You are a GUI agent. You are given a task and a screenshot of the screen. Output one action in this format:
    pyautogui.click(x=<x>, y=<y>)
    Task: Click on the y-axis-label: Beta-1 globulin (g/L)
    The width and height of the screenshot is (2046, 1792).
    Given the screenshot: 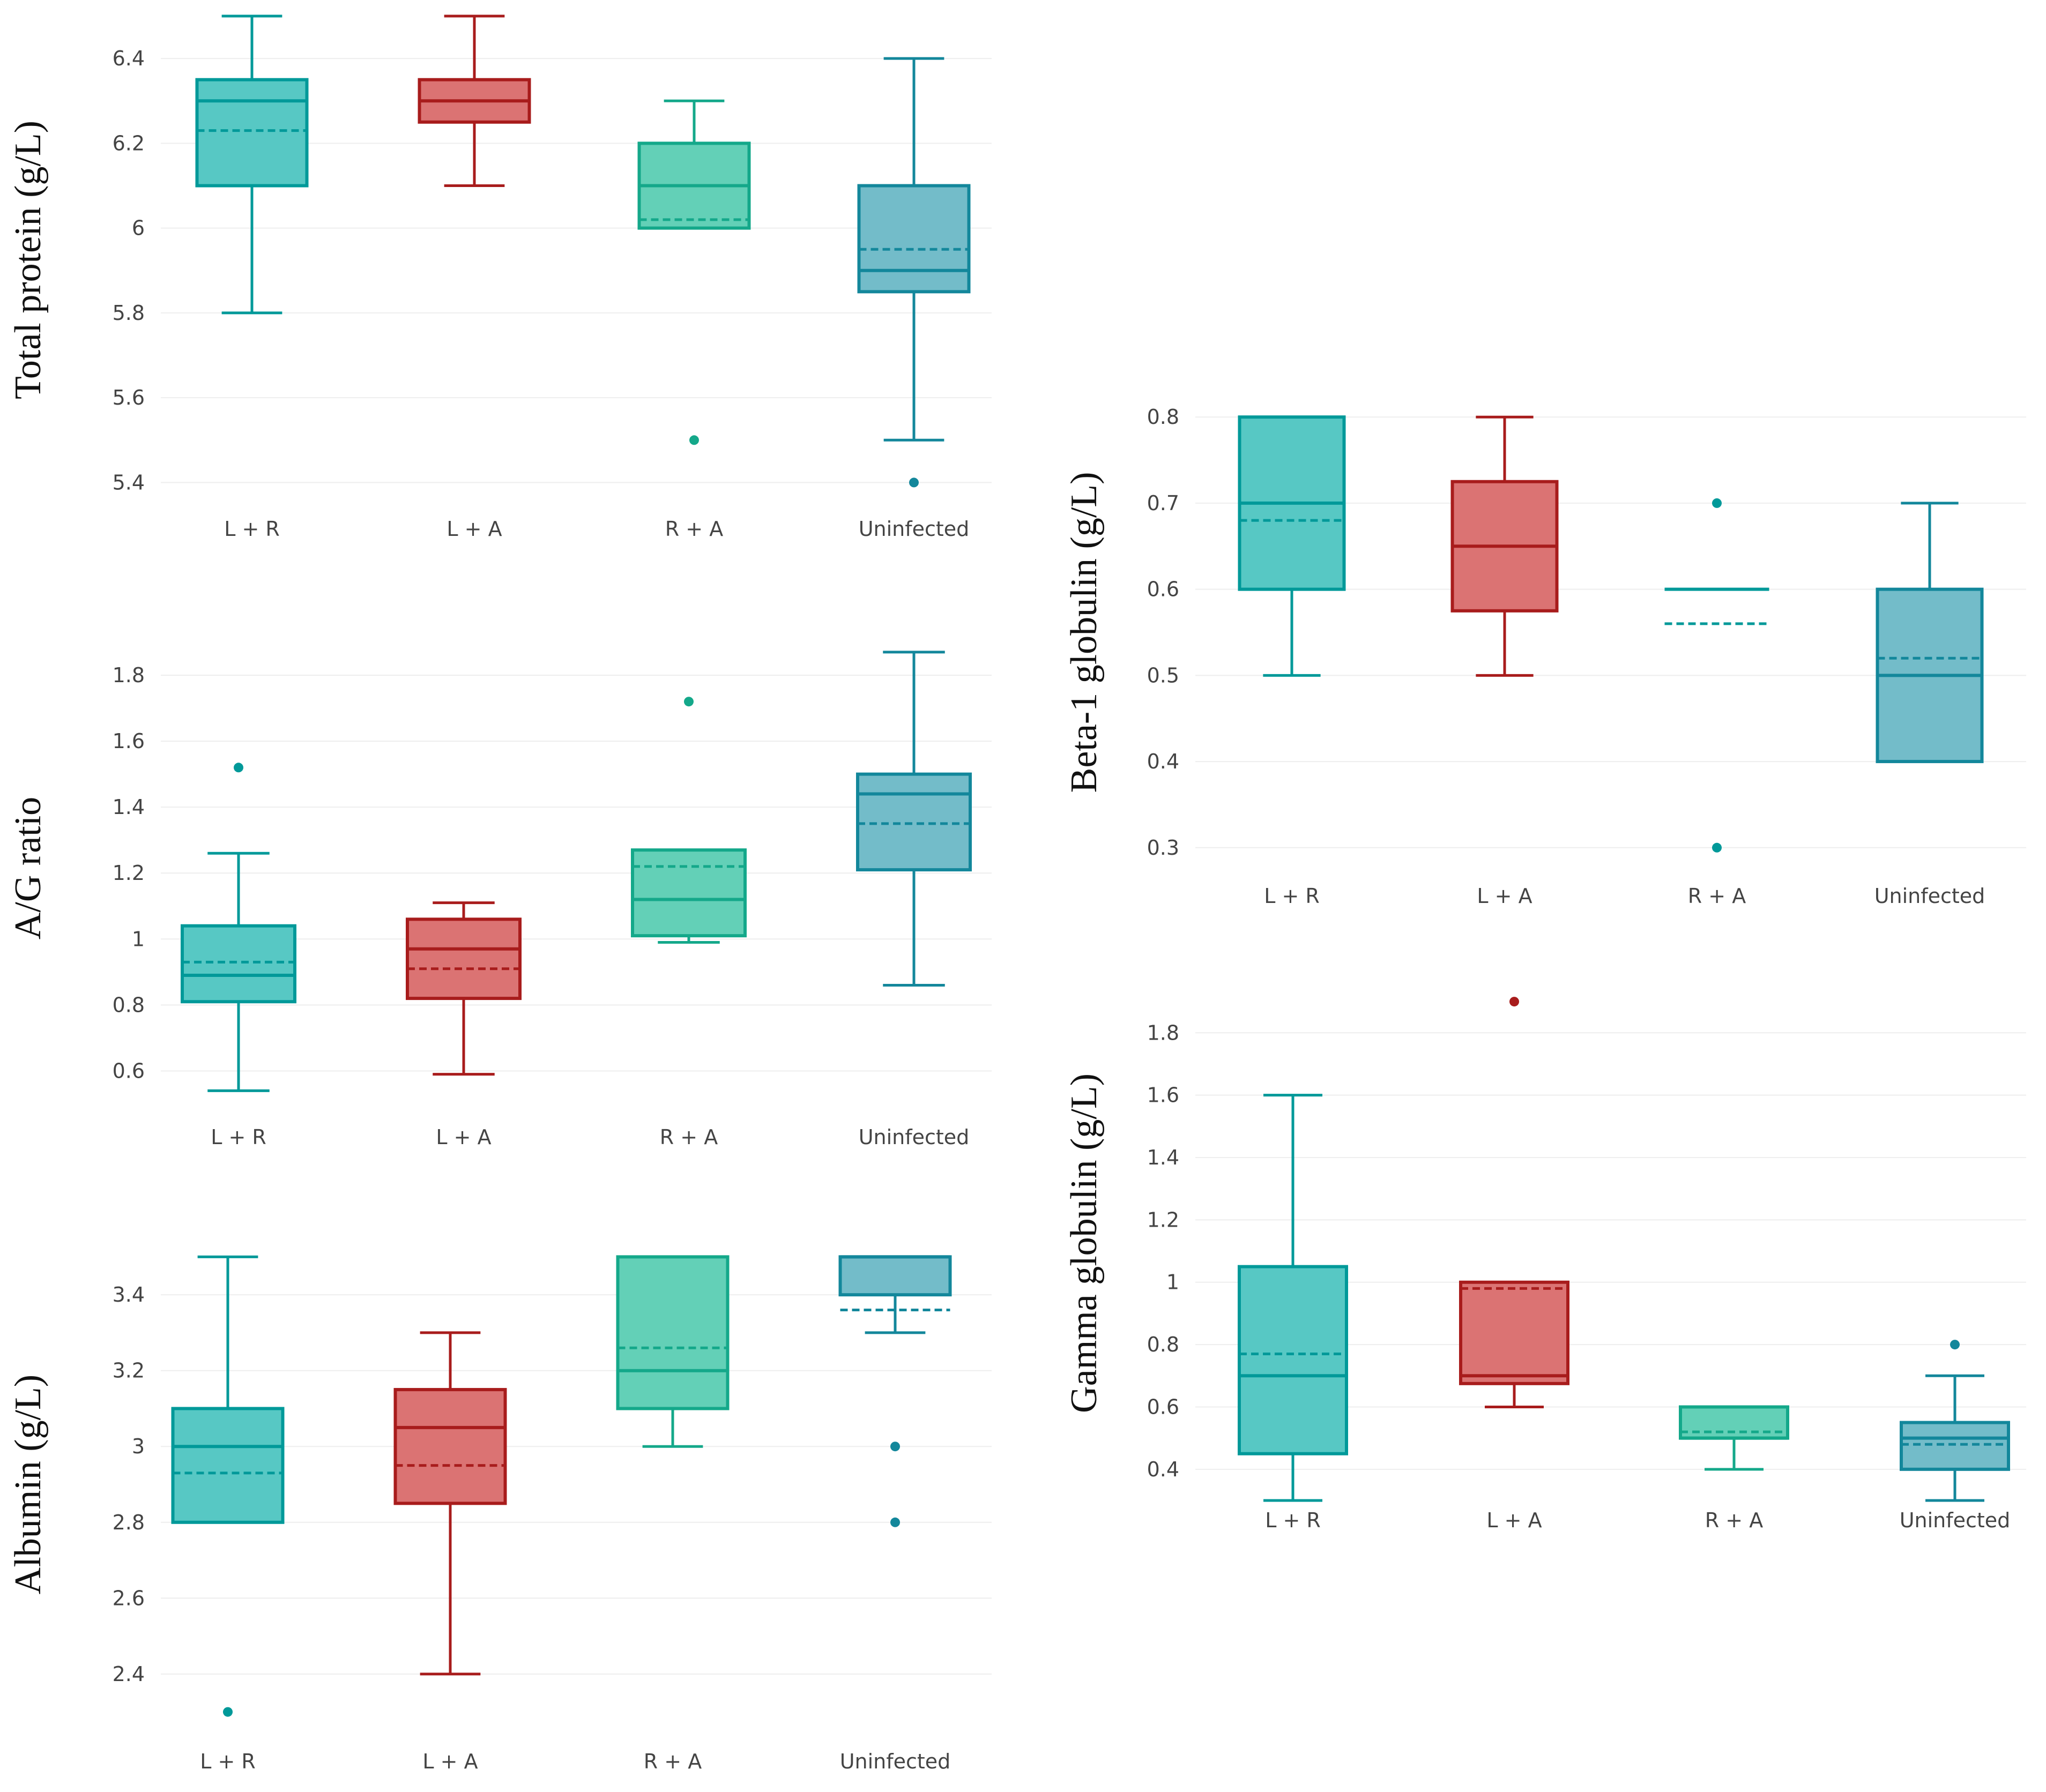 What is the action you would take?
    pyautogui.click(x=1084, y=633)
    